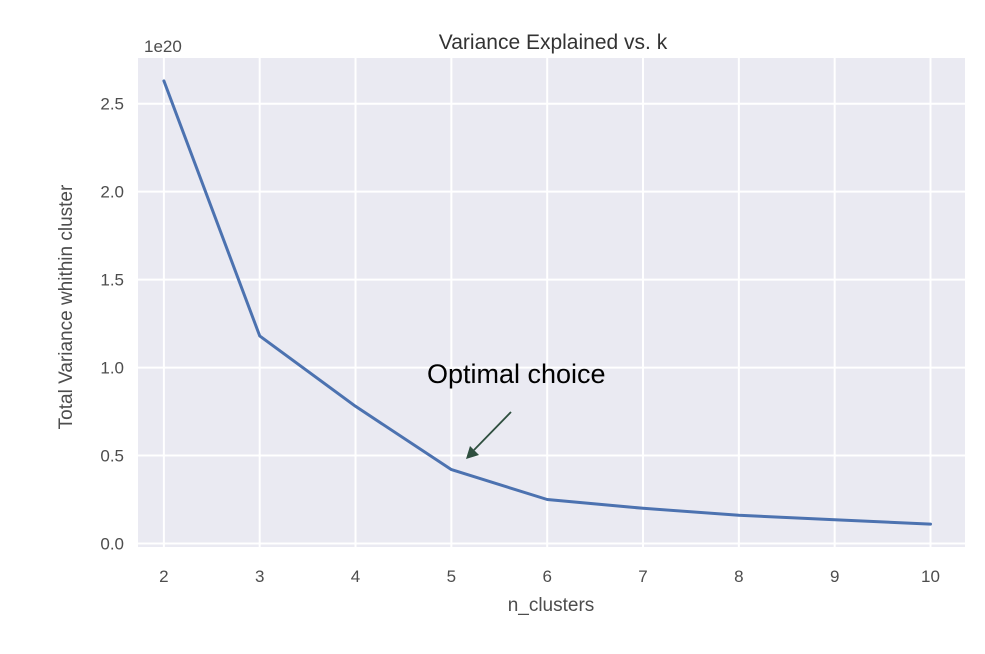 The height and width of the screenshot is (654, 985). Describe the element at coordinates (163, 576) in the screenshot. I see `x-tick-label: 2` at that location.